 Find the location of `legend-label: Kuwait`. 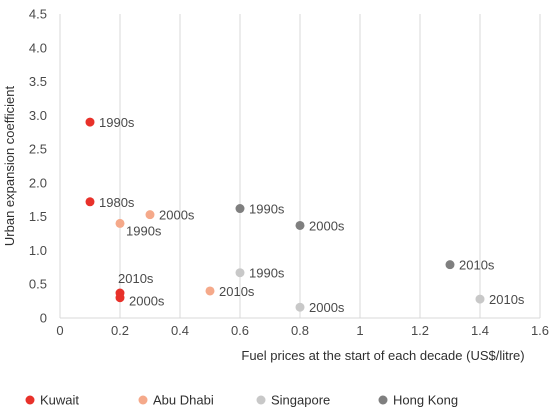

legend-label: Kuwait is located at coordinates (59, 400).